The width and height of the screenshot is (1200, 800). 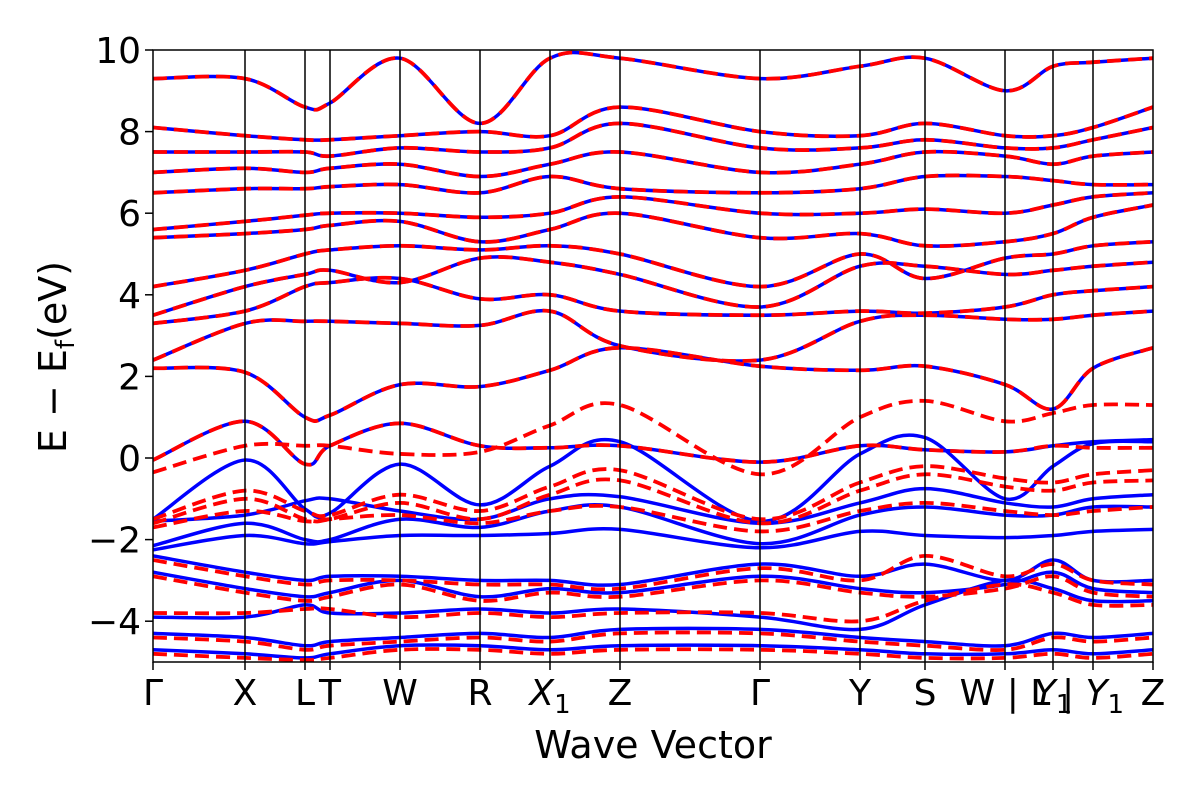 I want to click on x-tick-label: X, so click(x=245, y=693).